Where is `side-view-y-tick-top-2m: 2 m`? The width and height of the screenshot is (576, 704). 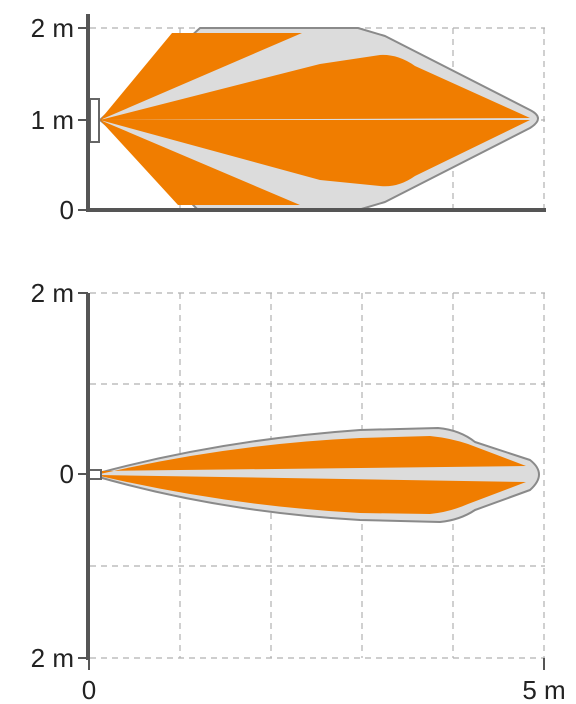 side-view-y-tick-top-2m: 2 m is located at coordinates (52, 293).